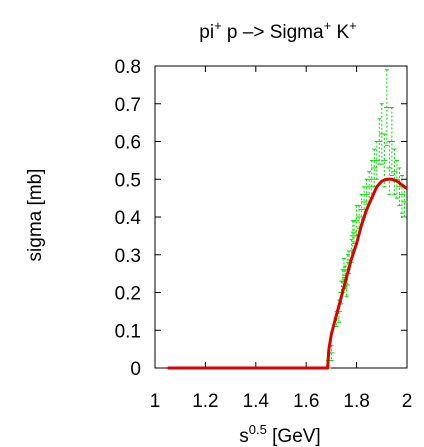 This screenshot has height=447, width=424. I want to click on x-axis-label: s0.5 [GeV], so click(279, 434).